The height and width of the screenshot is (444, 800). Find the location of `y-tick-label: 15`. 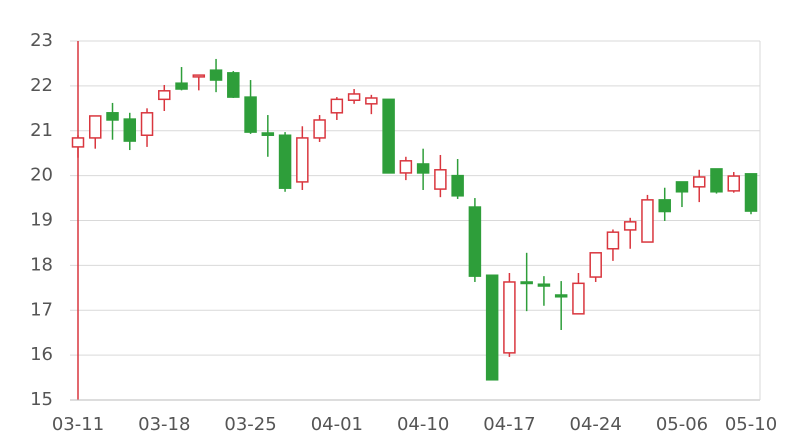

y-tick-label: 15 is located at coordinates (41, 399).